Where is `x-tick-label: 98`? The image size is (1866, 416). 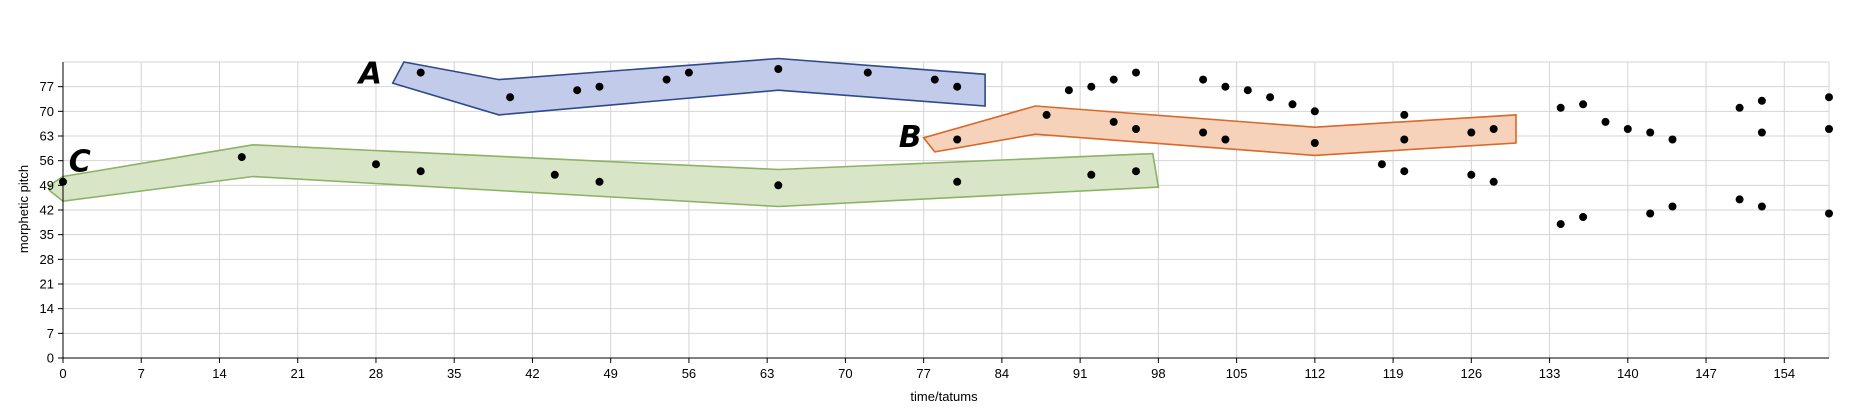
x-tick-label: 98 is located at coordinates (1158, 373).